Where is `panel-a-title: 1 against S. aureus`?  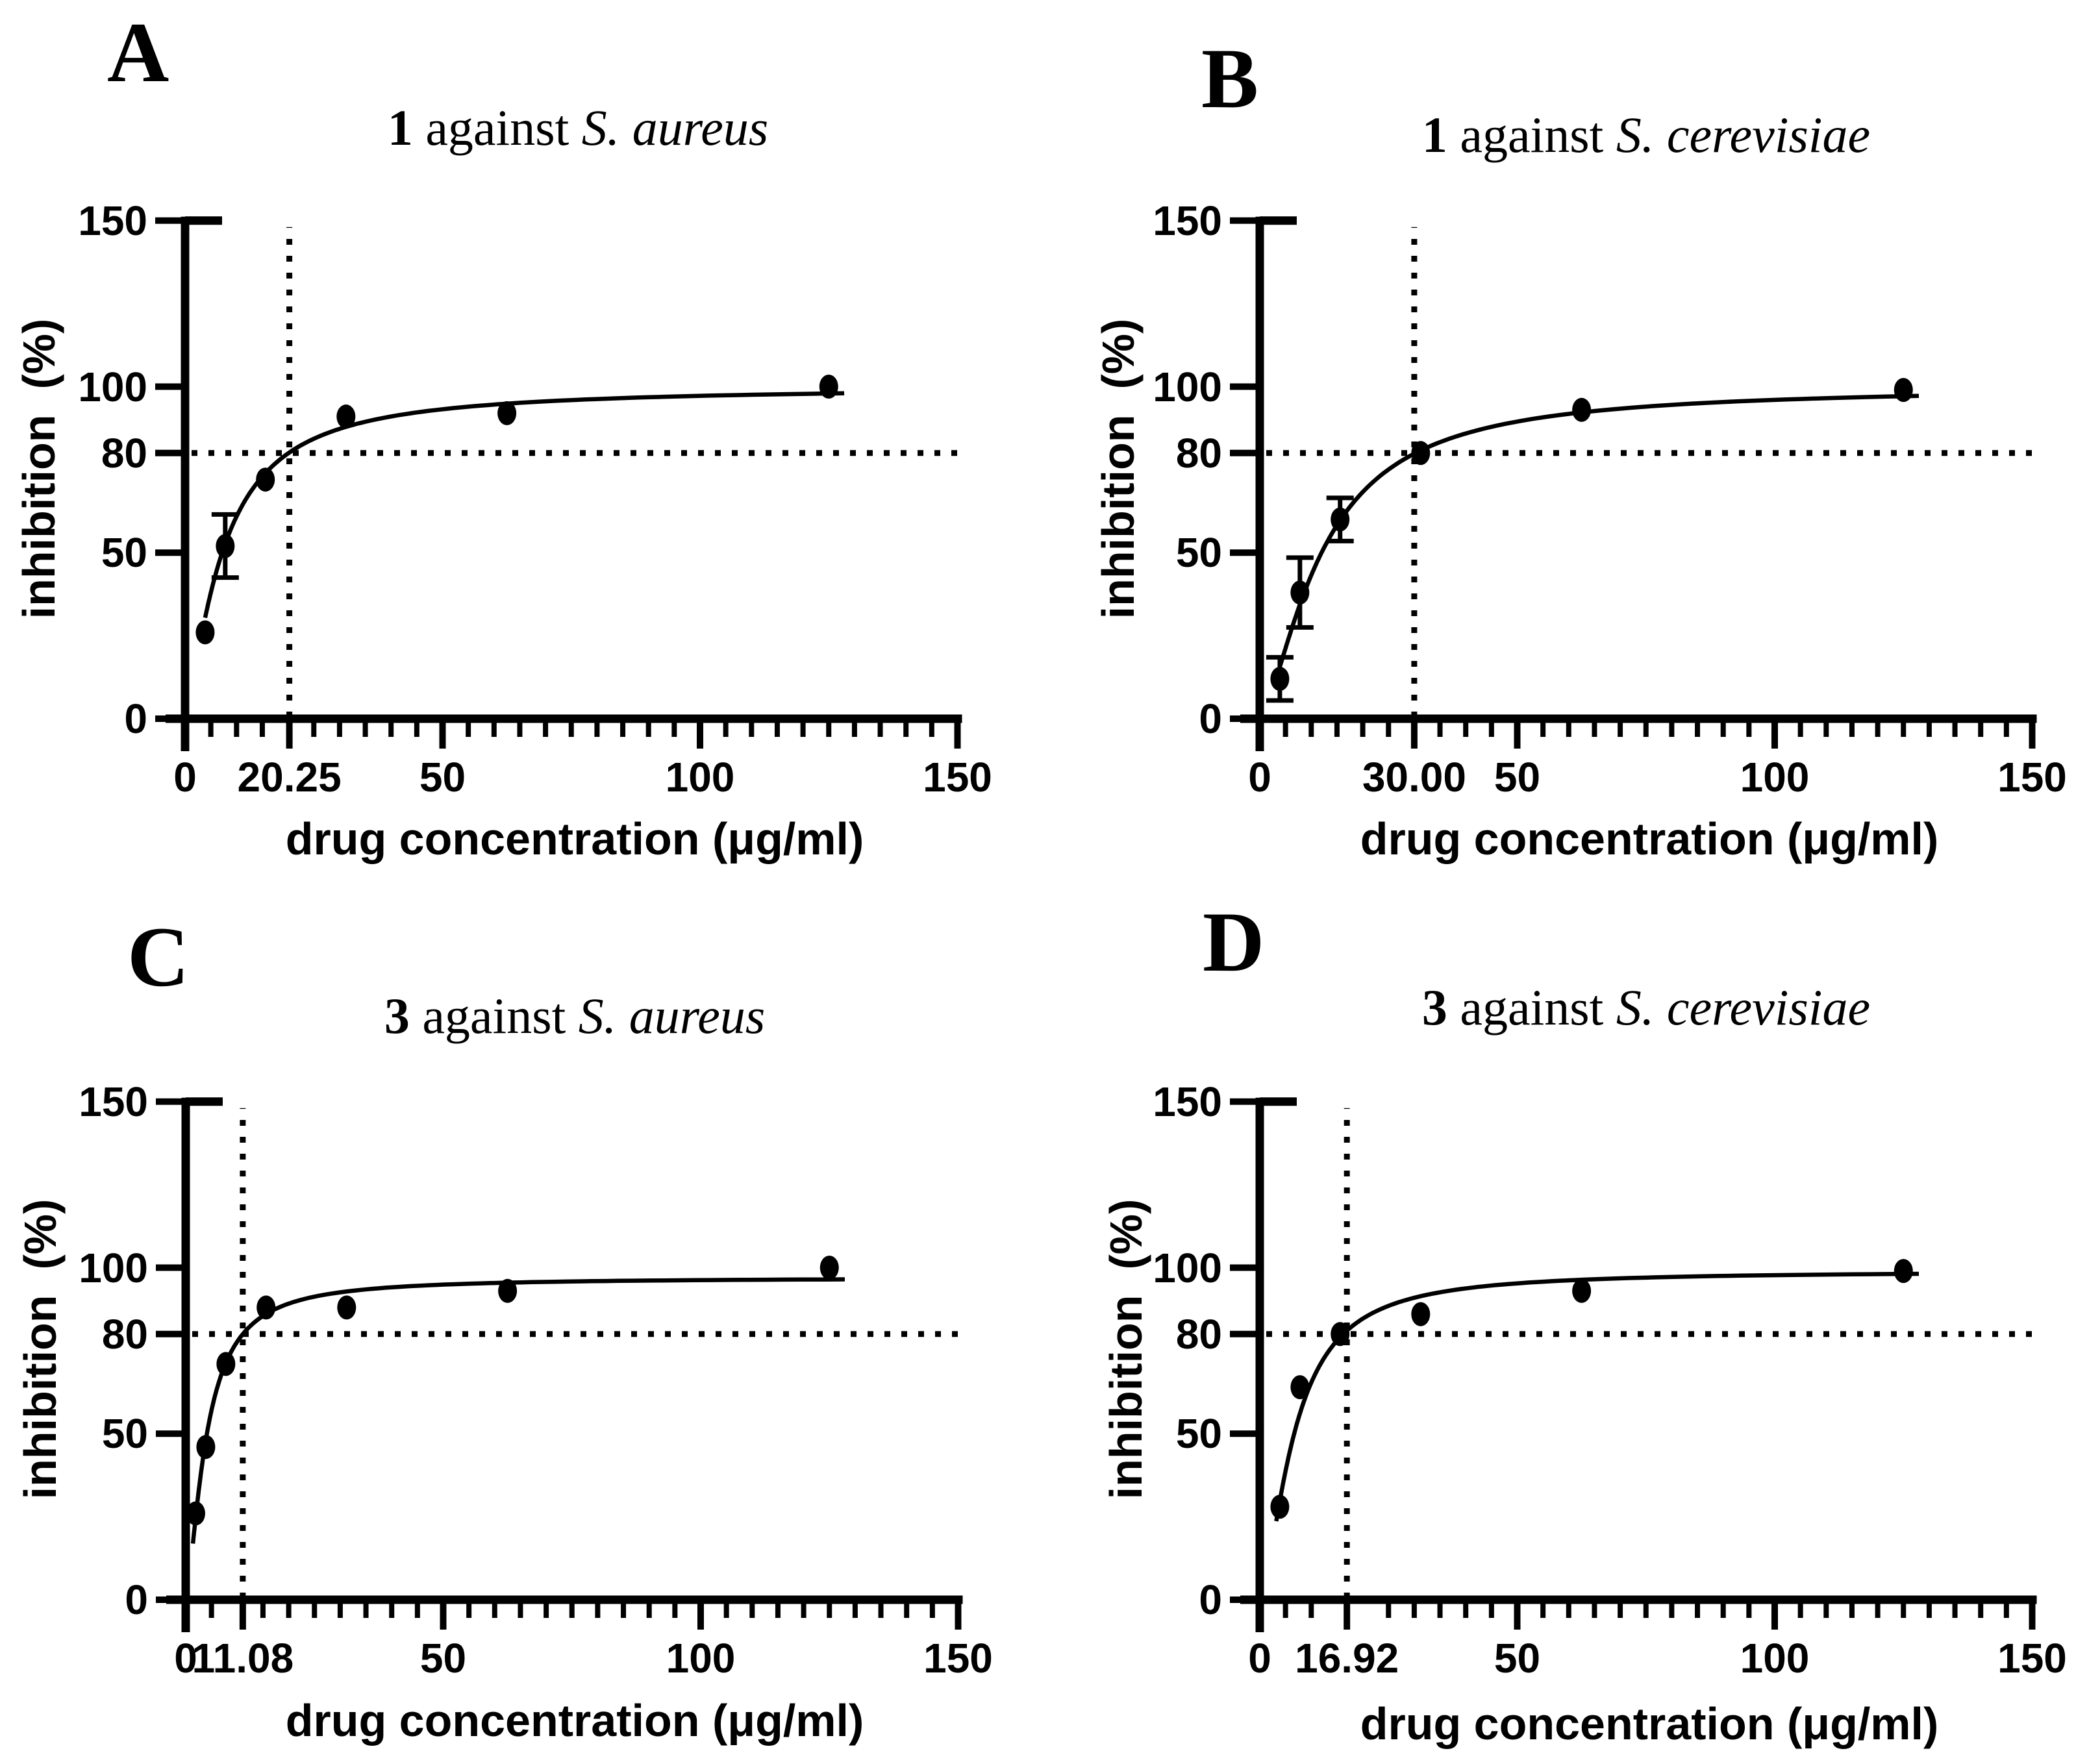 panel-a-title: 1 against S. aureus is located at coordinates (578, 128).